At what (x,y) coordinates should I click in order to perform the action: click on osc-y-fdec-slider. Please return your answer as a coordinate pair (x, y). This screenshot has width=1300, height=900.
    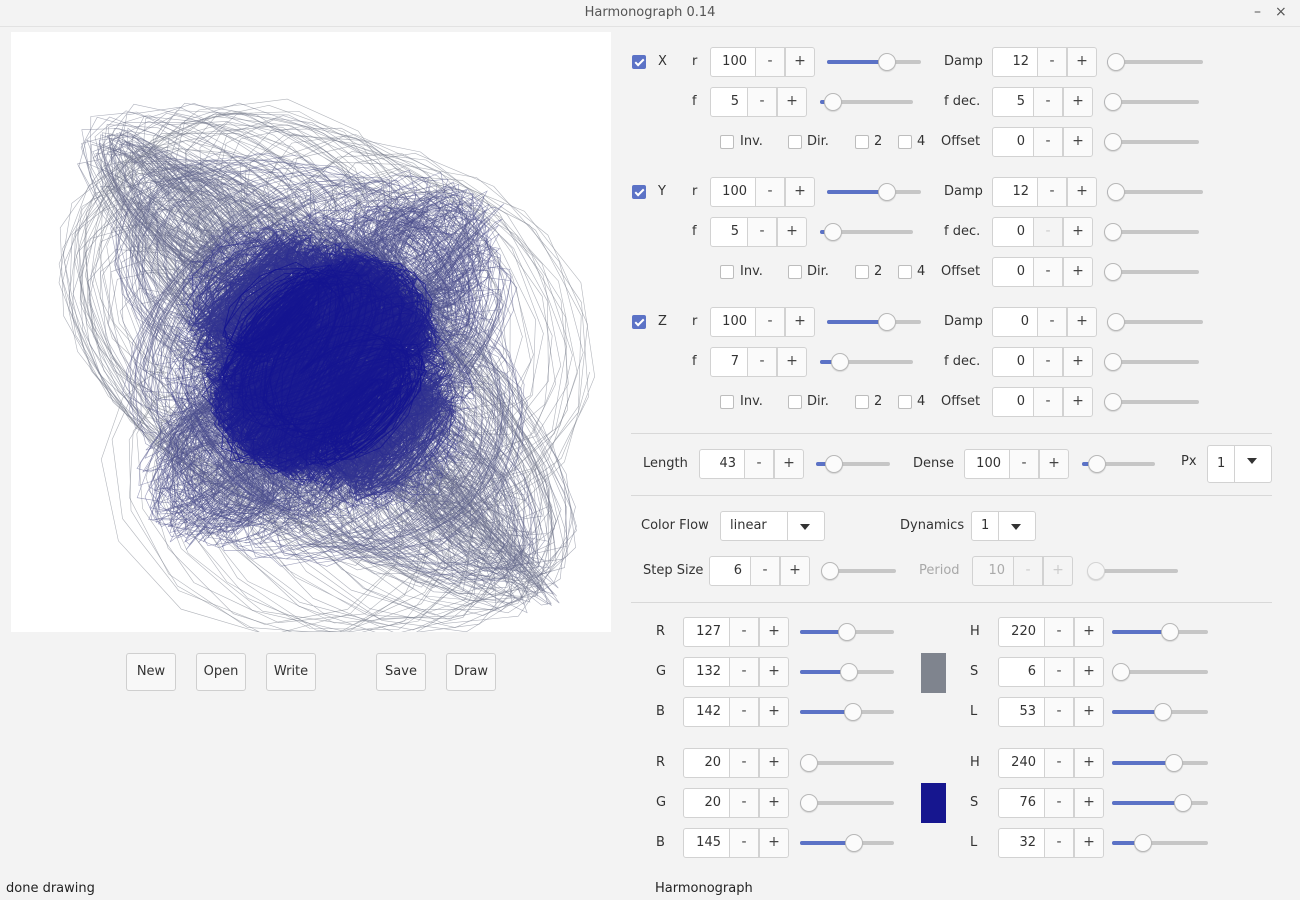
    Looking at the image, I should click on (1151, 232).